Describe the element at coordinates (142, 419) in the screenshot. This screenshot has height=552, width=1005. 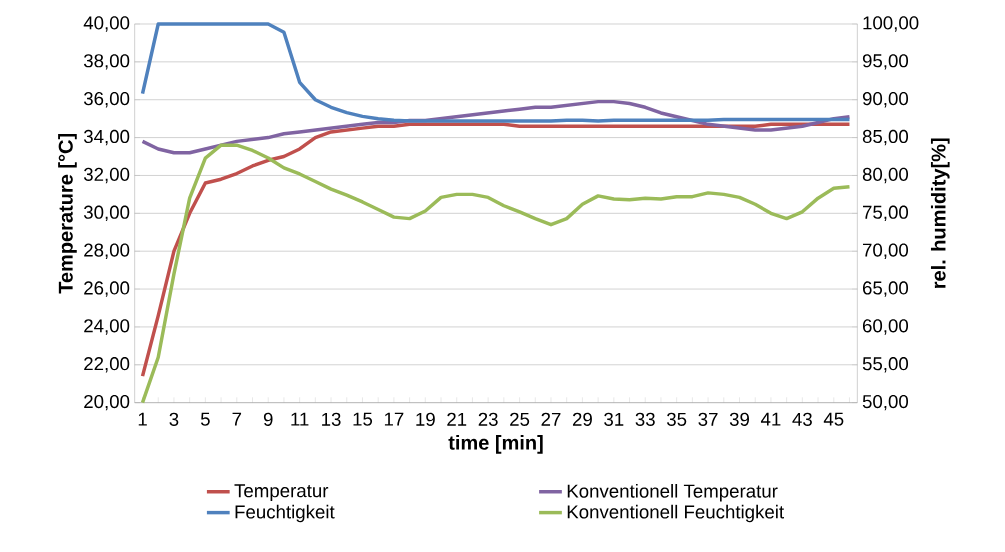
I see `x-tick-label: 1` at that location.